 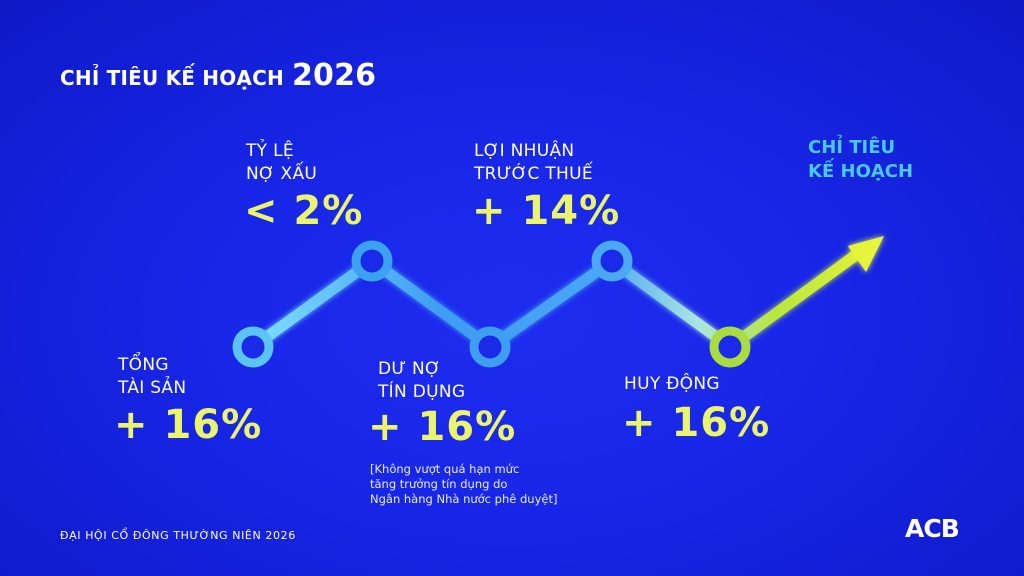 What do you see at coordinates (253, 347) in the screenshot?
I see `node-total-assets` at bounding box center [253, 347].